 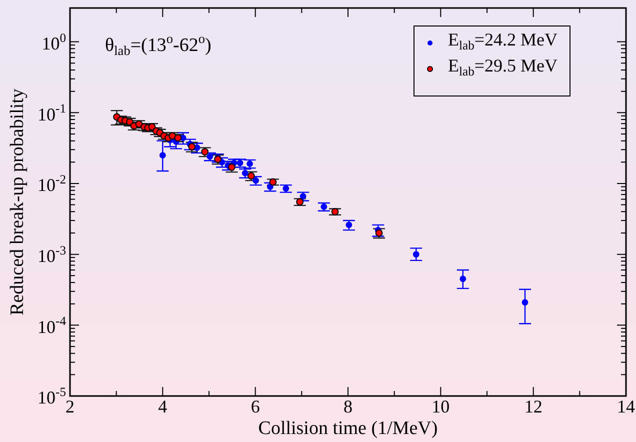 What do you see at coordinates (255, 406) in the screenshot?
I see `x-tick-label: 6` at bounding box center [255, 406].